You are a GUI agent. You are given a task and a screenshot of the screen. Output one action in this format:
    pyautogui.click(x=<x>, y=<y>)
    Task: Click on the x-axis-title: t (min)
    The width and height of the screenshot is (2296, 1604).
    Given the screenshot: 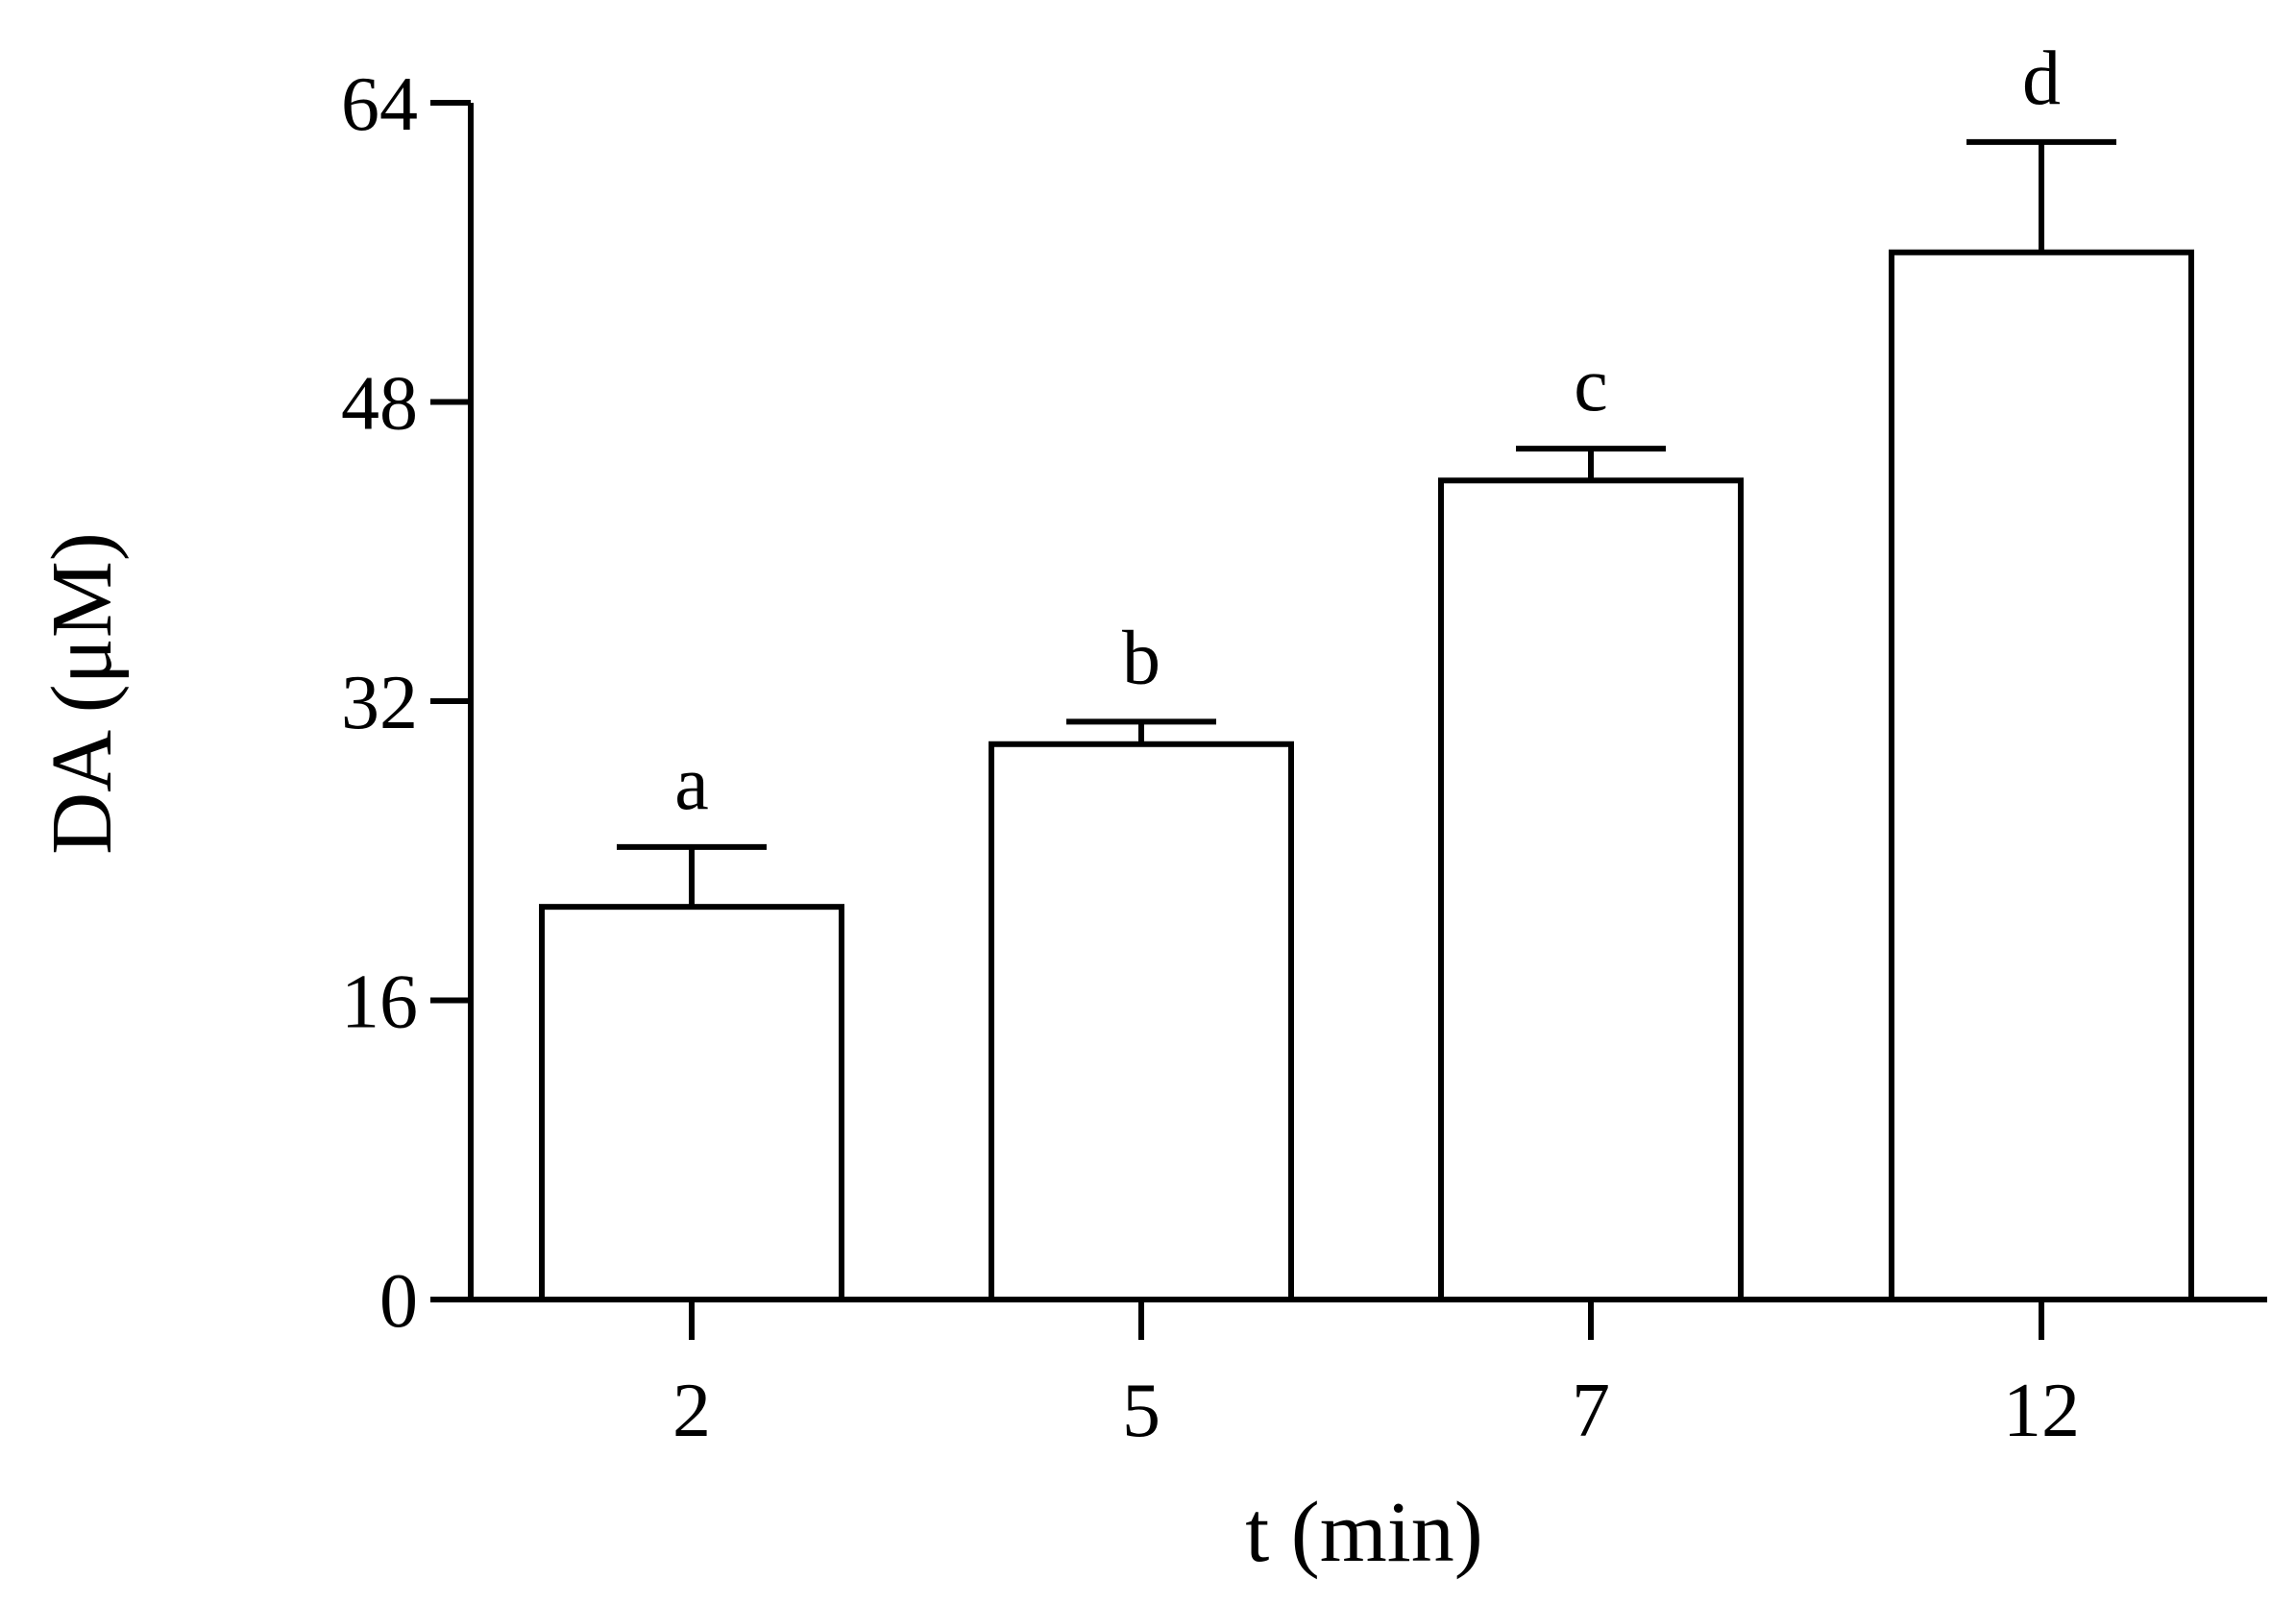 What is the action you would take?
    pyautogui.click(x=1363, y=1532)
    